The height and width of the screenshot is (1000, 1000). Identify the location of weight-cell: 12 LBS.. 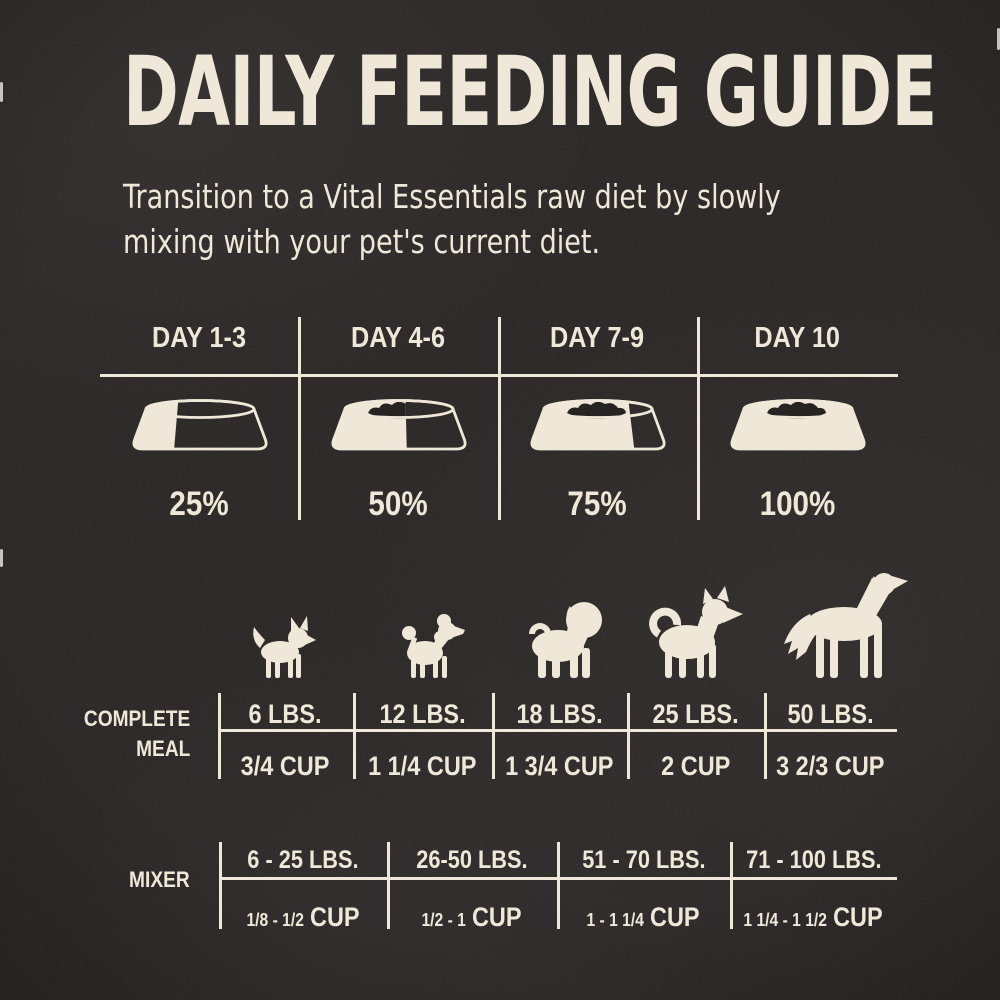
(422, 714).